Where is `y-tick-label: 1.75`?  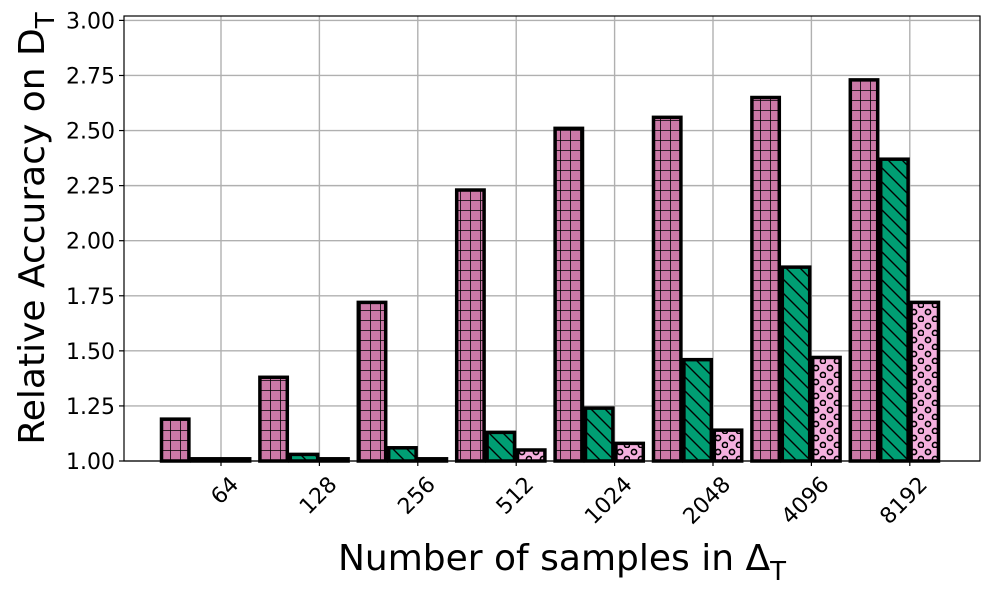 y-tick-label: 1.75 is located at coordinates (90, 297).